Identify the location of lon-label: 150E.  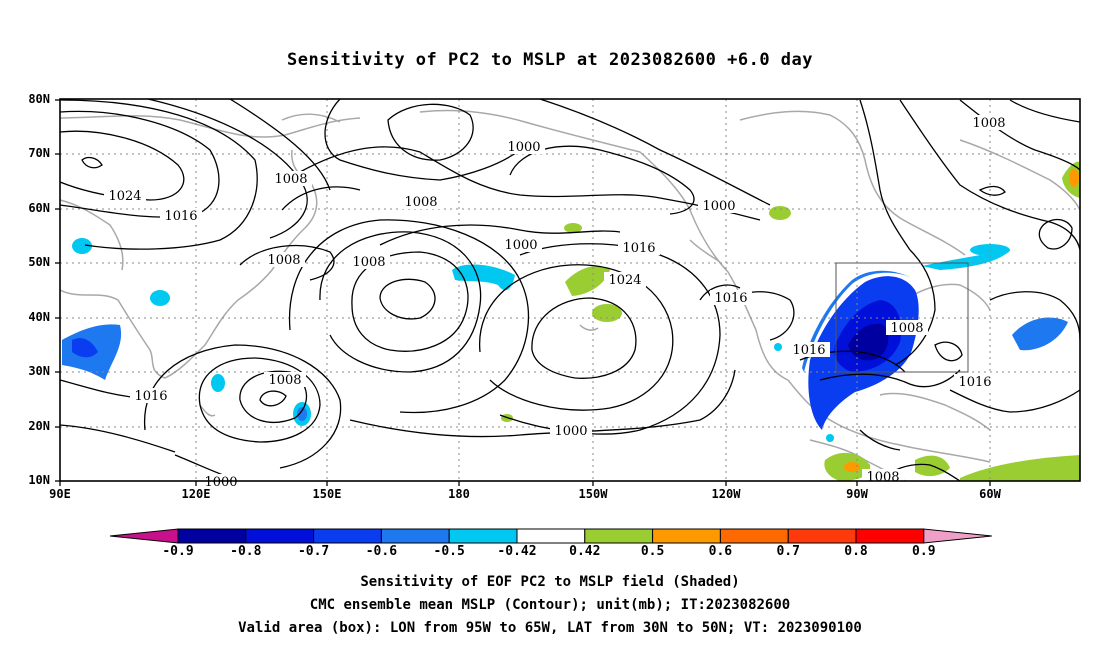
(327, 494).